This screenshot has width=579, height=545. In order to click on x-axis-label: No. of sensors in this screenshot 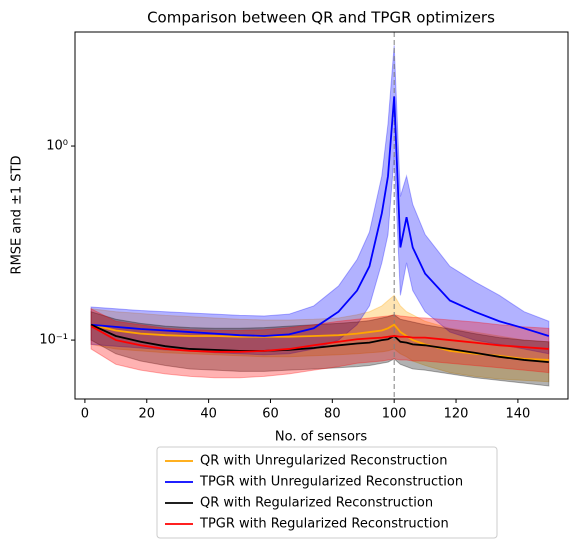, I will do `click(321, 437)`.